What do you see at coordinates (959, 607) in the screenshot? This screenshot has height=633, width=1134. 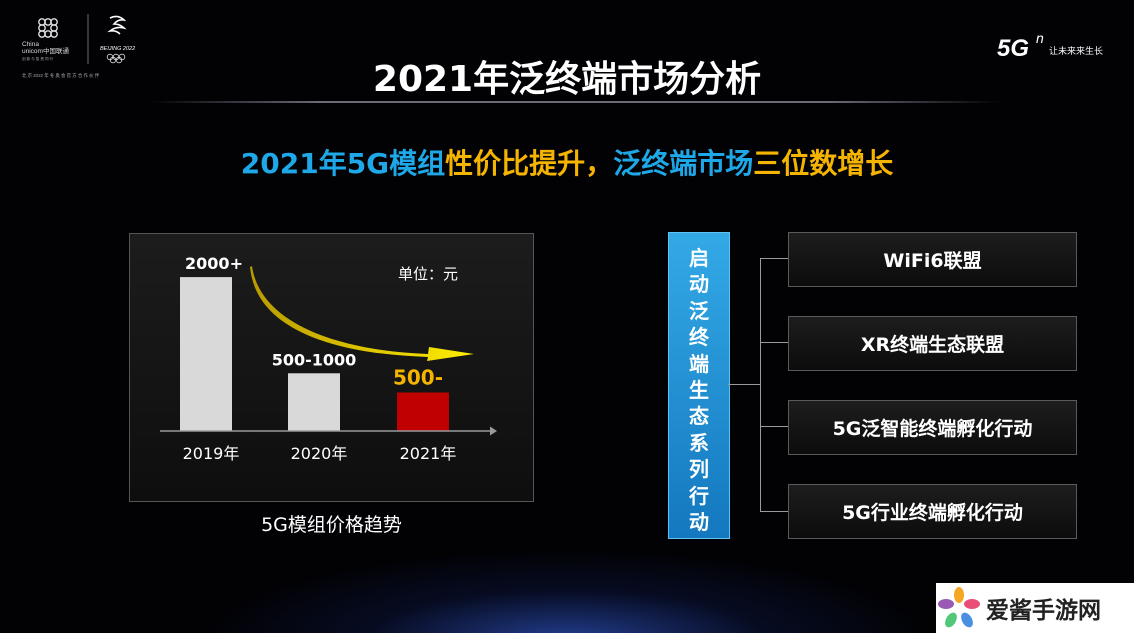 I see `watermark-logo-icon` at bounding box center [959, 607].